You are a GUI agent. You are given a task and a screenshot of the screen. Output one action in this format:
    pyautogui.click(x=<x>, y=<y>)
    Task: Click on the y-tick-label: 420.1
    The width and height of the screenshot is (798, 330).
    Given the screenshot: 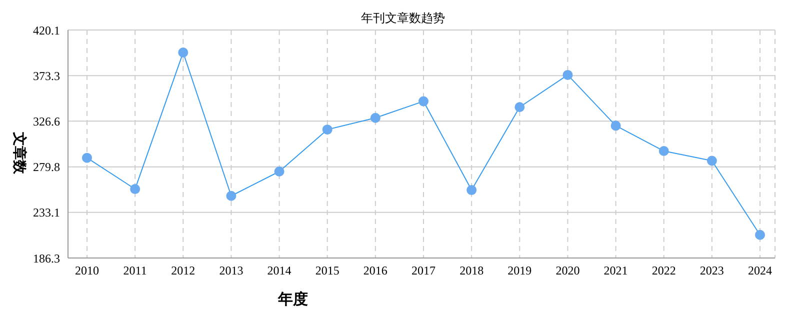 What is the action you would take?
    pyautogui.click(x=46, y=30)
    